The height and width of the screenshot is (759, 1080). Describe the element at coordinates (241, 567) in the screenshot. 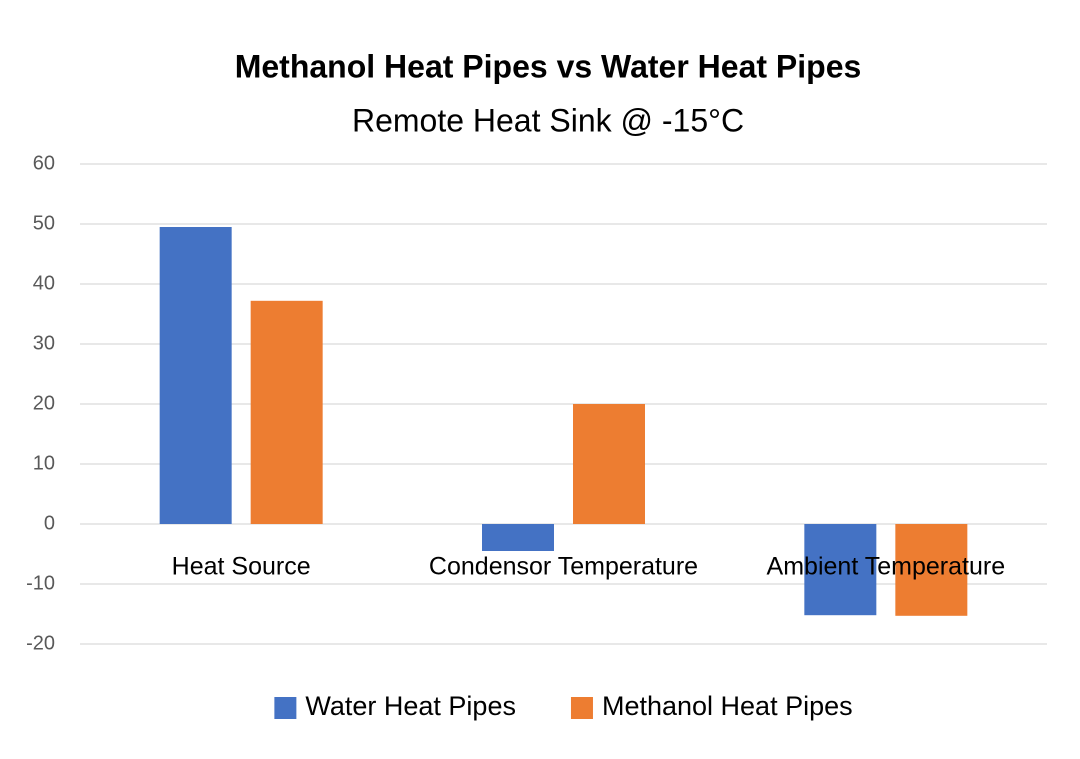

I see `x-tick-label: Heat Source` at that location.